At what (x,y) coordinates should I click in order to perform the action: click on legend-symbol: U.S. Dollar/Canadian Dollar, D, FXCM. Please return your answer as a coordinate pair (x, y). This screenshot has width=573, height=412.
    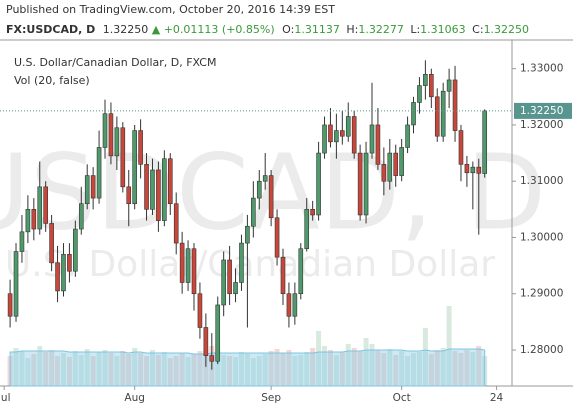
    Looking at the image, I should click on (115, 62).